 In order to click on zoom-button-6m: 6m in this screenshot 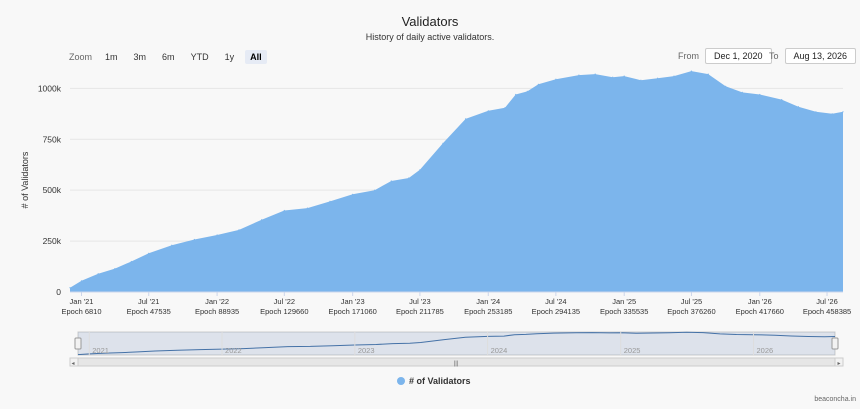, I will do `click(168, 57)`.